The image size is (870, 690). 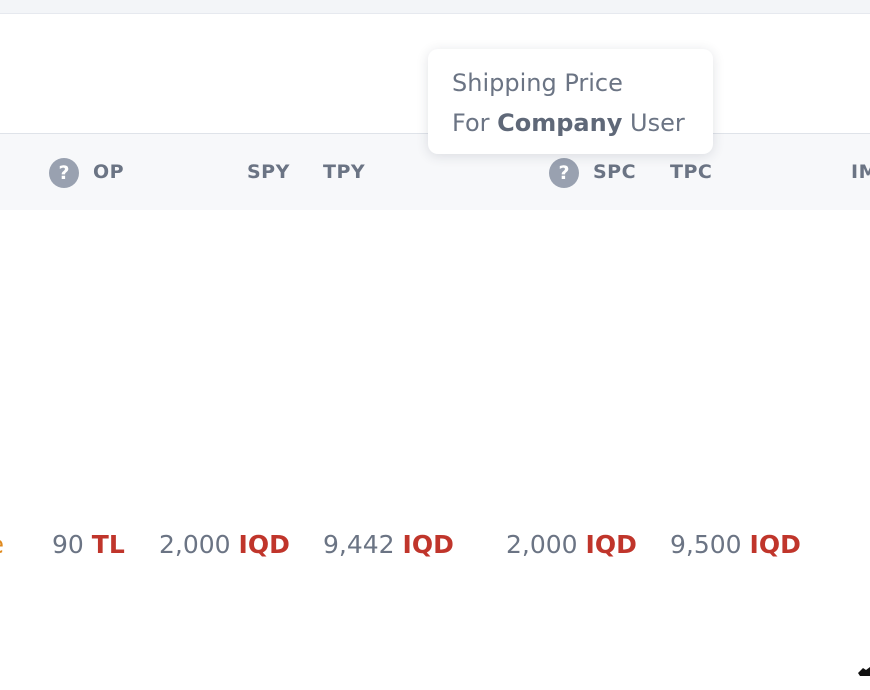 What do you see at coordinates (657, 123) in the screenshot?
I see `tooltip-suffix: User` at bounding box center [657, 123].